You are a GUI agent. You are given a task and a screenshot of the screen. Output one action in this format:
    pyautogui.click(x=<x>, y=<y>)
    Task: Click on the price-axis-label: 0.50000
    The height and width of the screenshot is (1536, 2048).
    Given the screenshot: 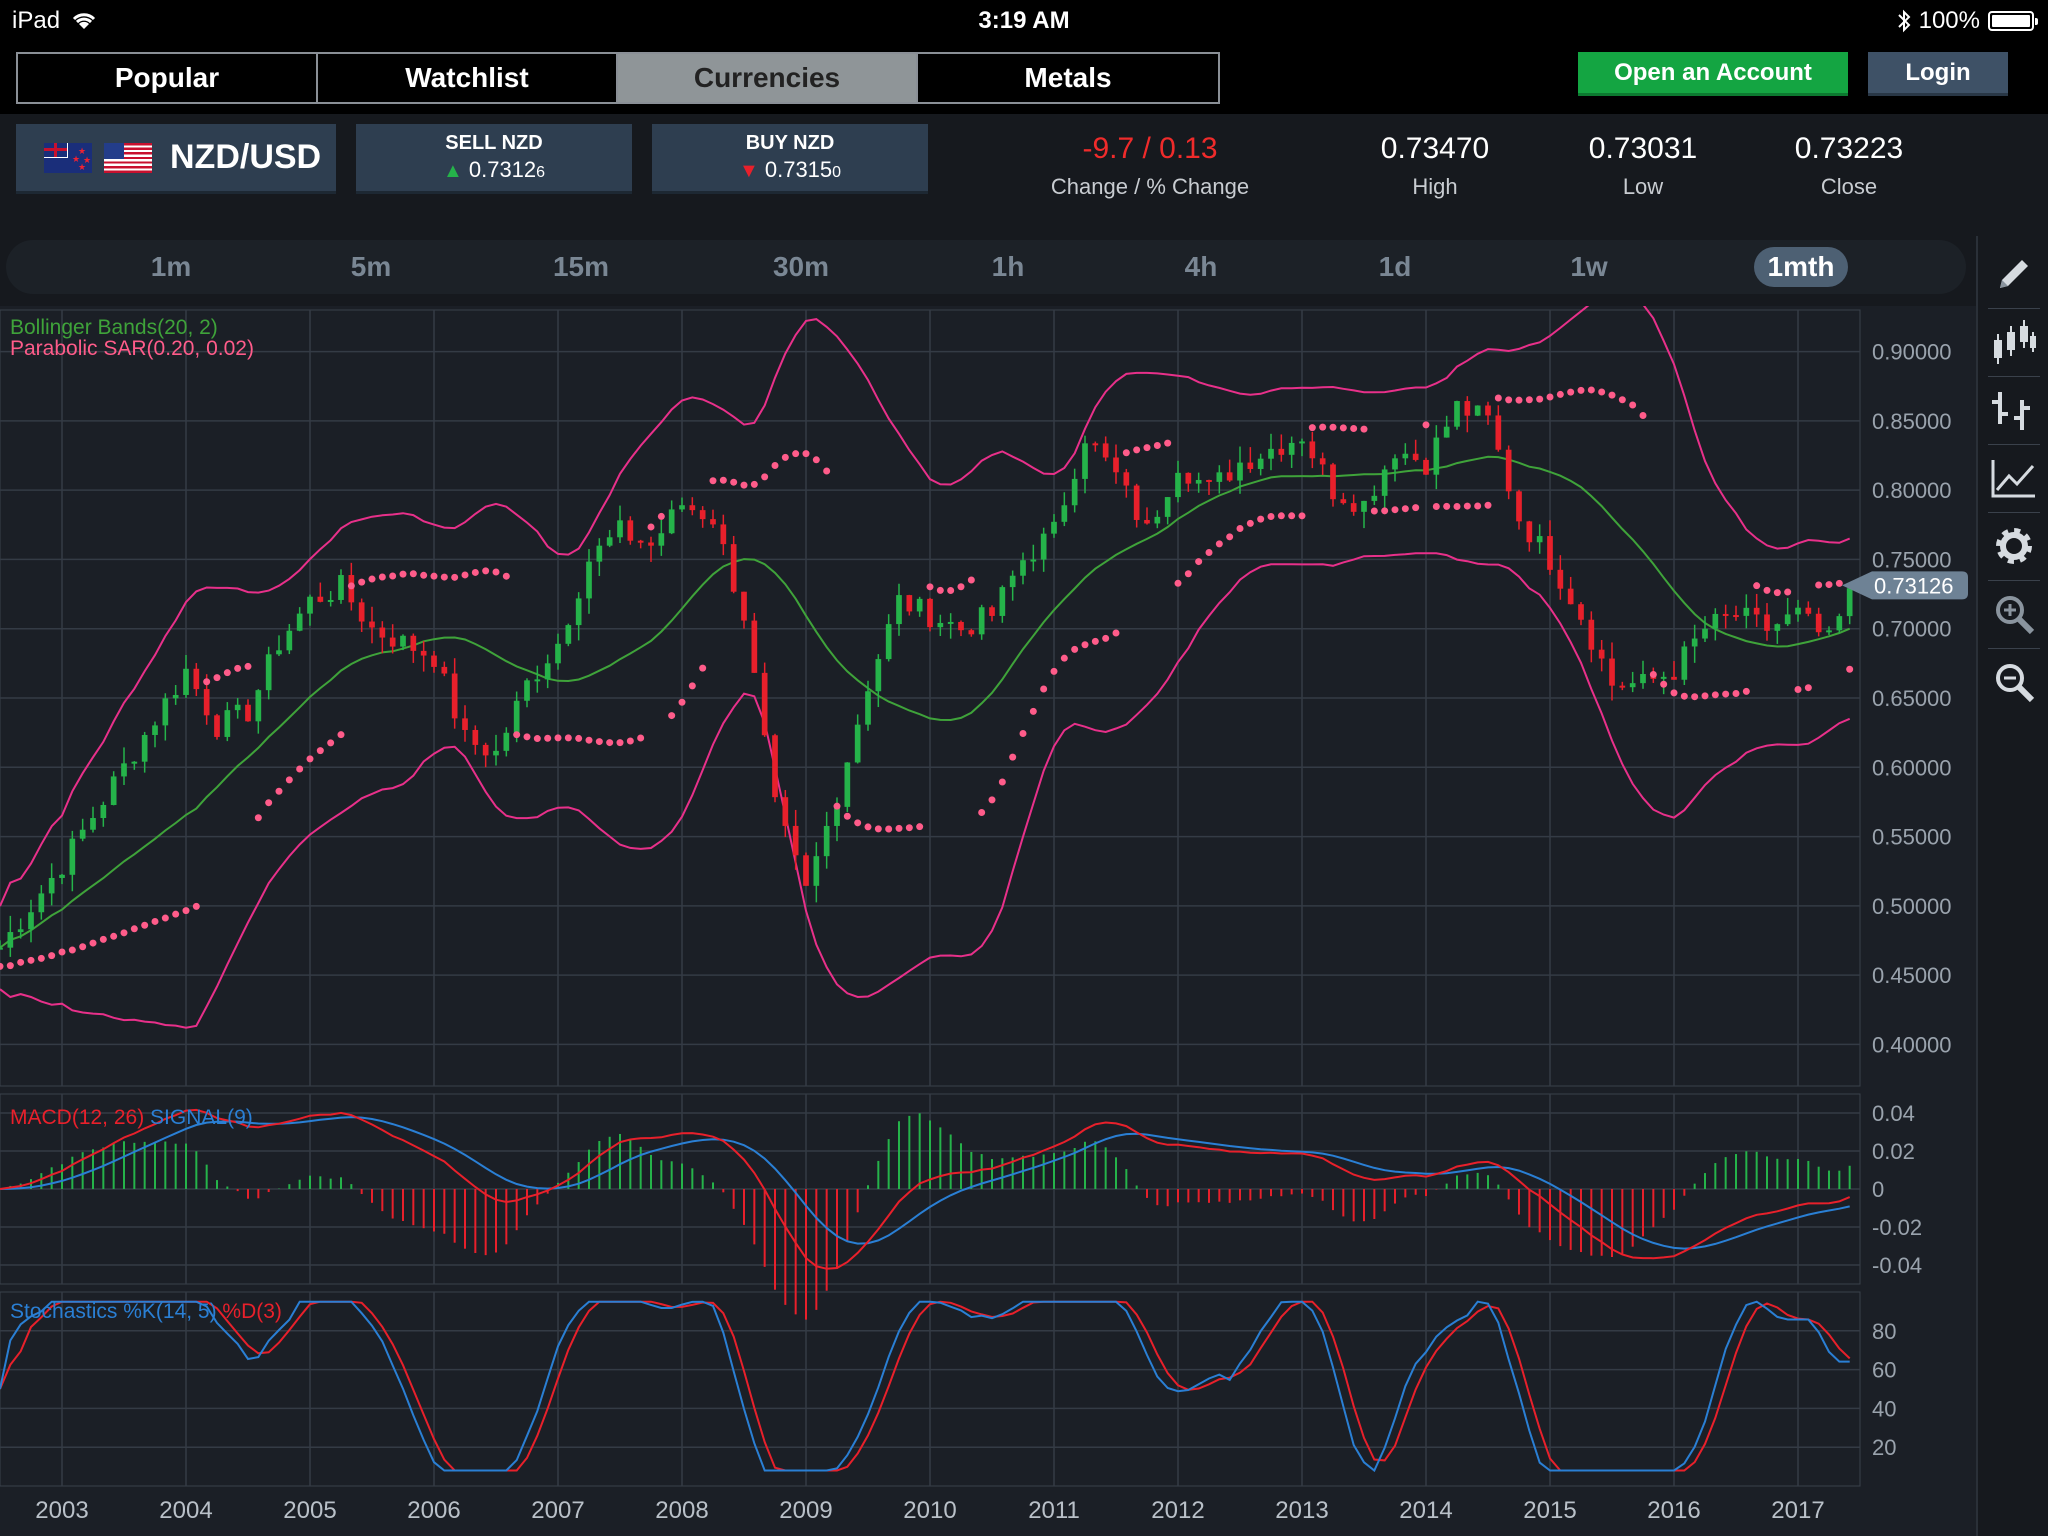 What is the action you would take?
    pyautogui.click(x=1912, y=906)
    